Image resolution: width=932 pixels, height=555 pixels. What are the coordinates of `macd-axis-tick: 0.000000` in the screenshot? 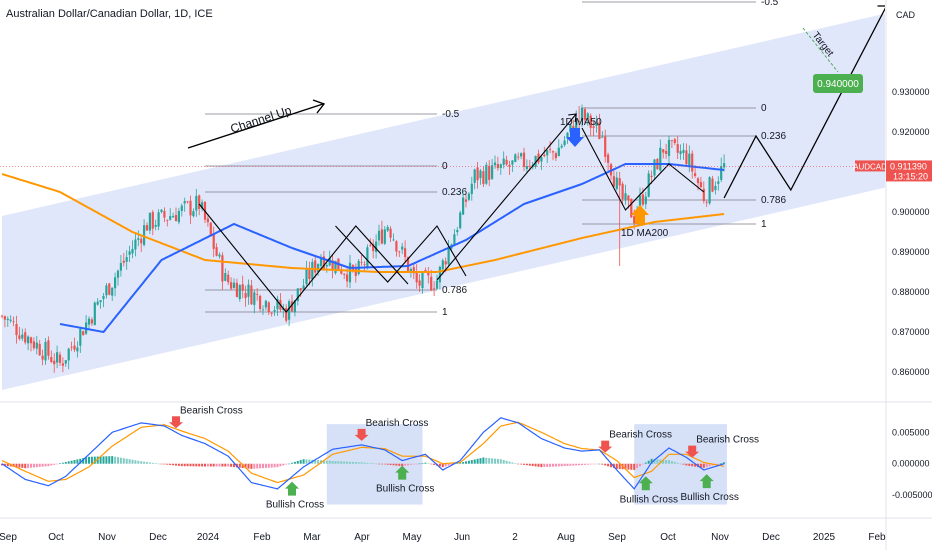 It's located at (911, 464).